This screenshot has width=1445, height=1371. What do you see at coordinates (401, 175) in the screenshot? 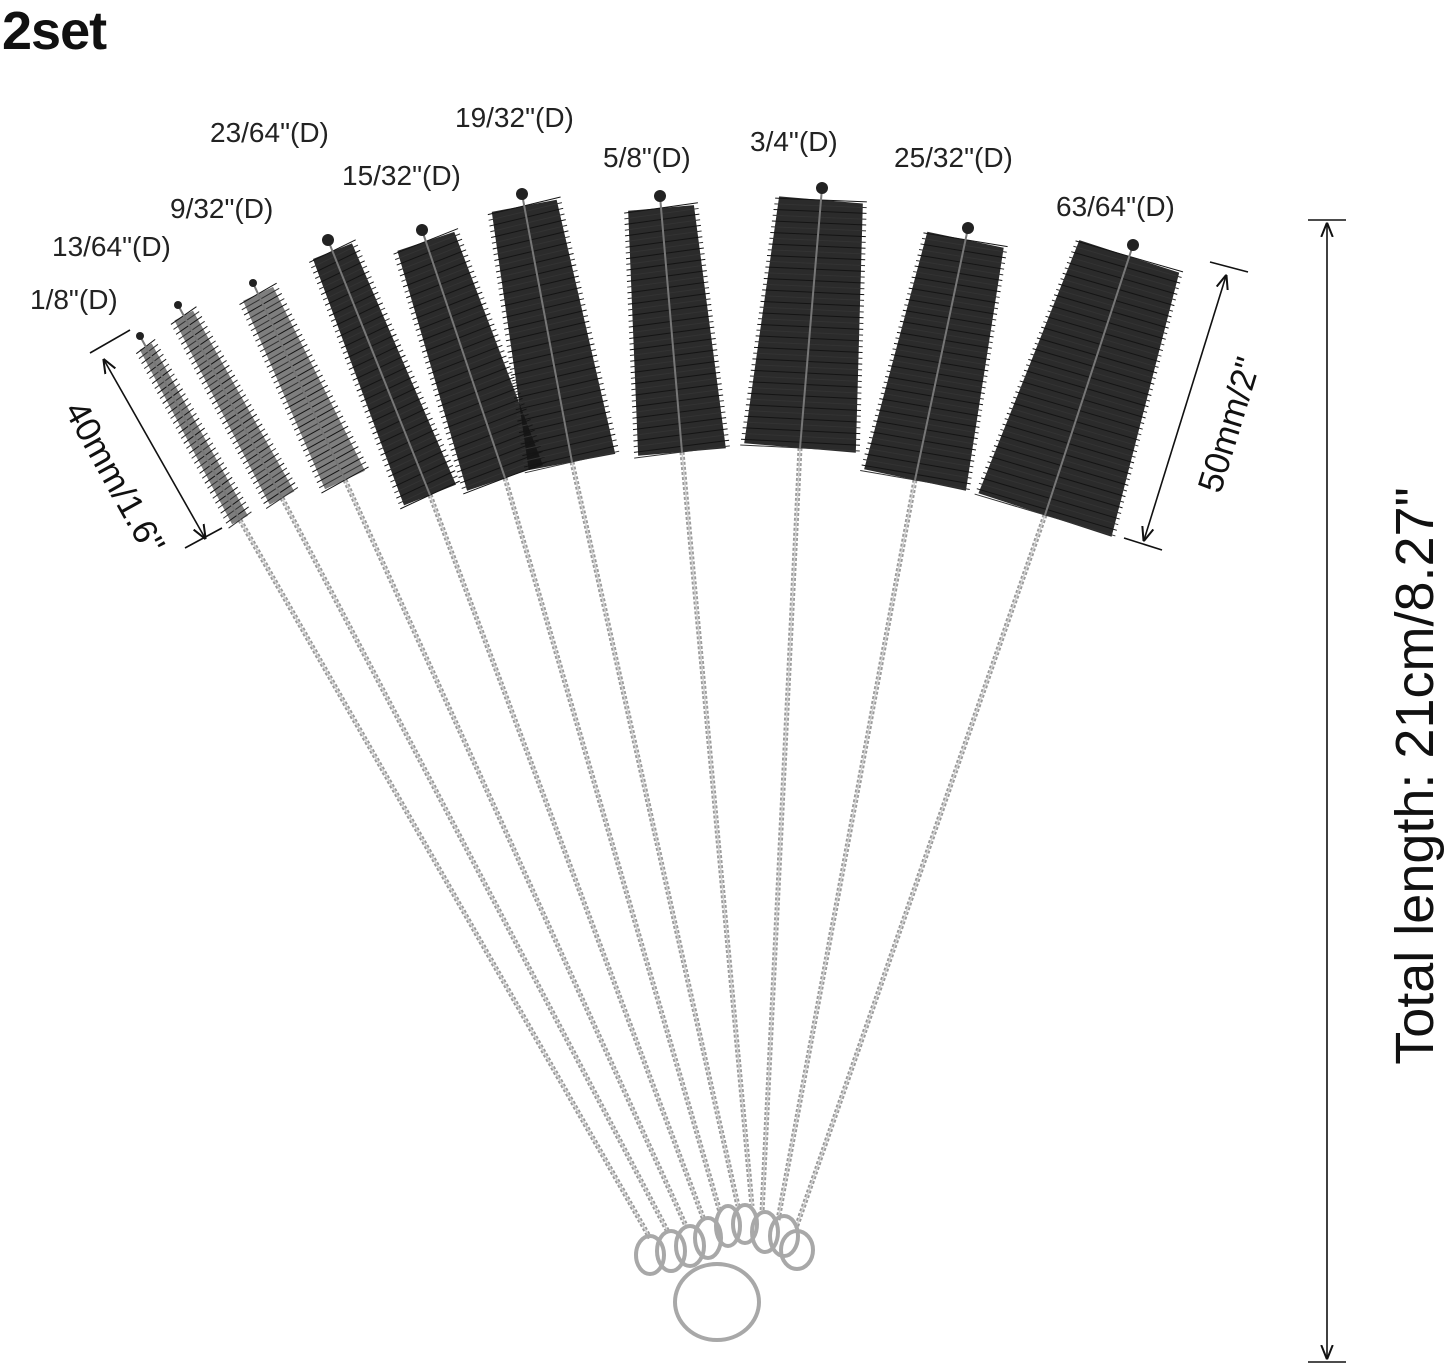
I see `size-label-5: 15/32"(D)` at bounding box center [401, 175].